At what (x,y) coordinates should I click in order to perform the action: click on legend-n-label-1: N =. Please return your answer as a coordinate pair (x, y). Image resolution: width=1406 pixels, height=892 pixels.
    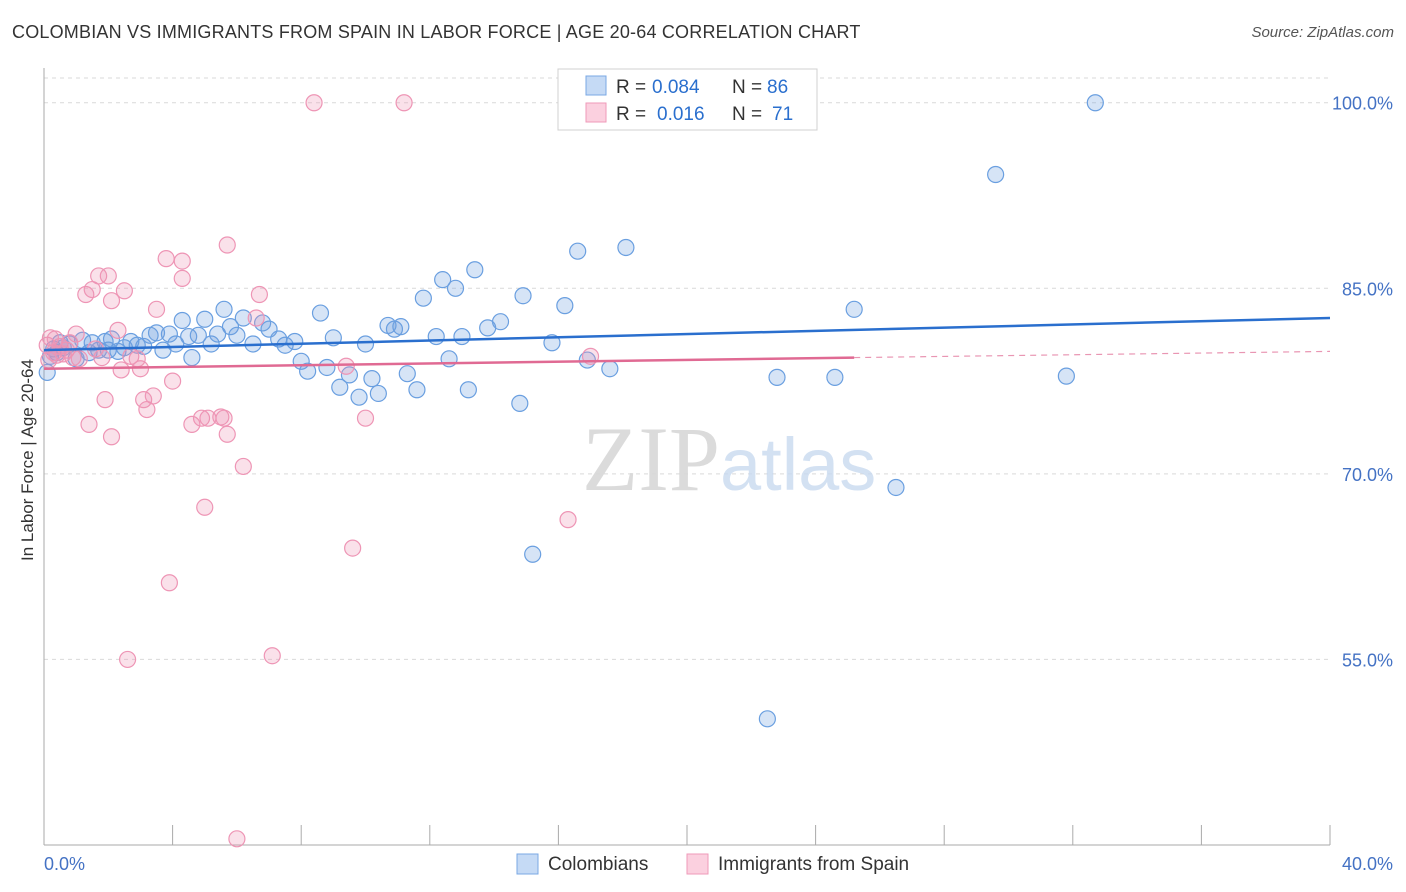
    Looking at the image, I should click on (747, 87).